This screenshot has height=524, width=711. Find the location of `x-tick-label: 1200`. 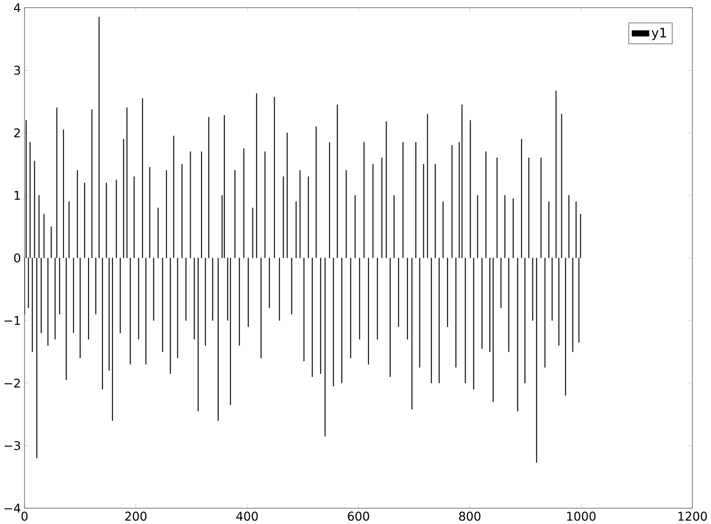

x-tick-label: 1200 is located at coordinates (692, 516).